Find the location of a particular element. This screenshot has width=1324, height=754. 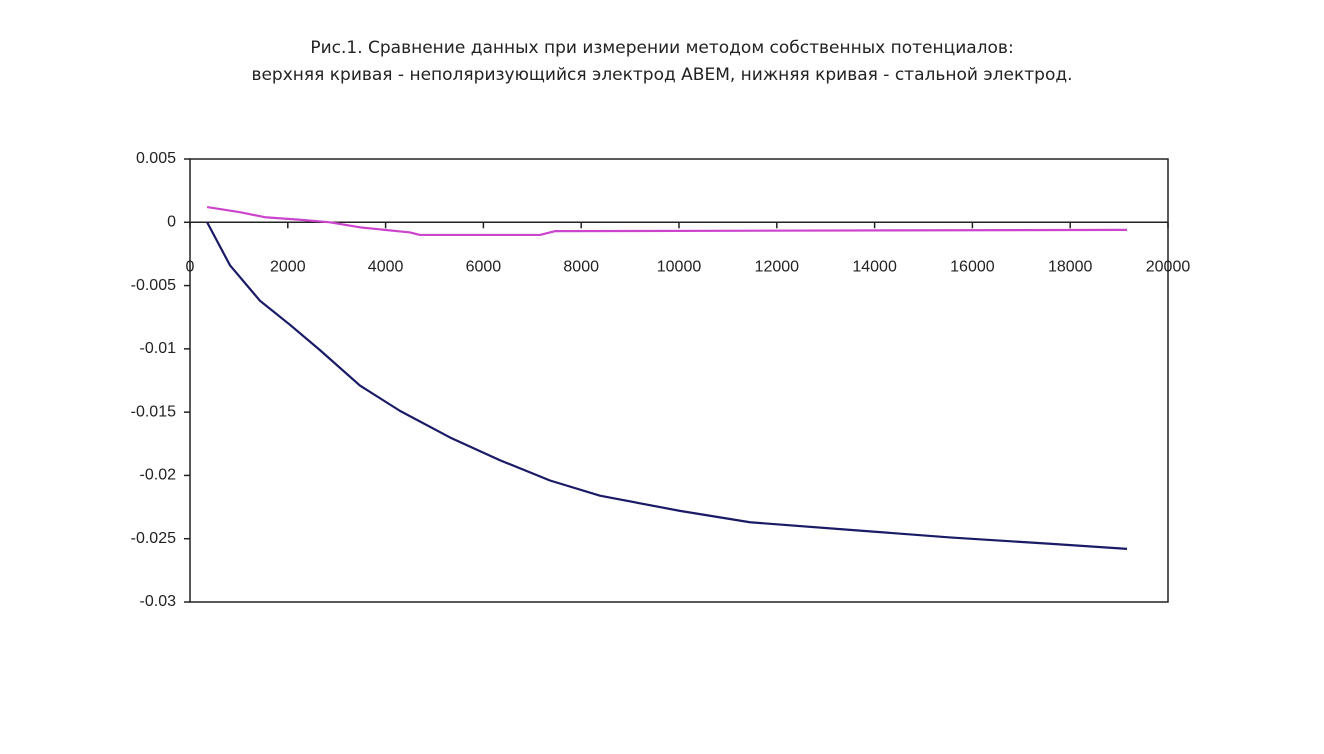

y-tick-label: -0.01 is located at coordinates (158, 348).